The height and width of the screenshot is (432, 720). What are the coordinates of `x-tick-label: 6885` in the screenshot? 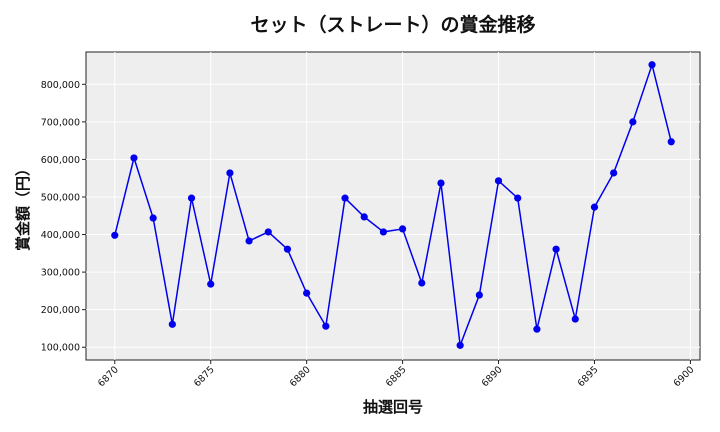 It's located at (396, 376).